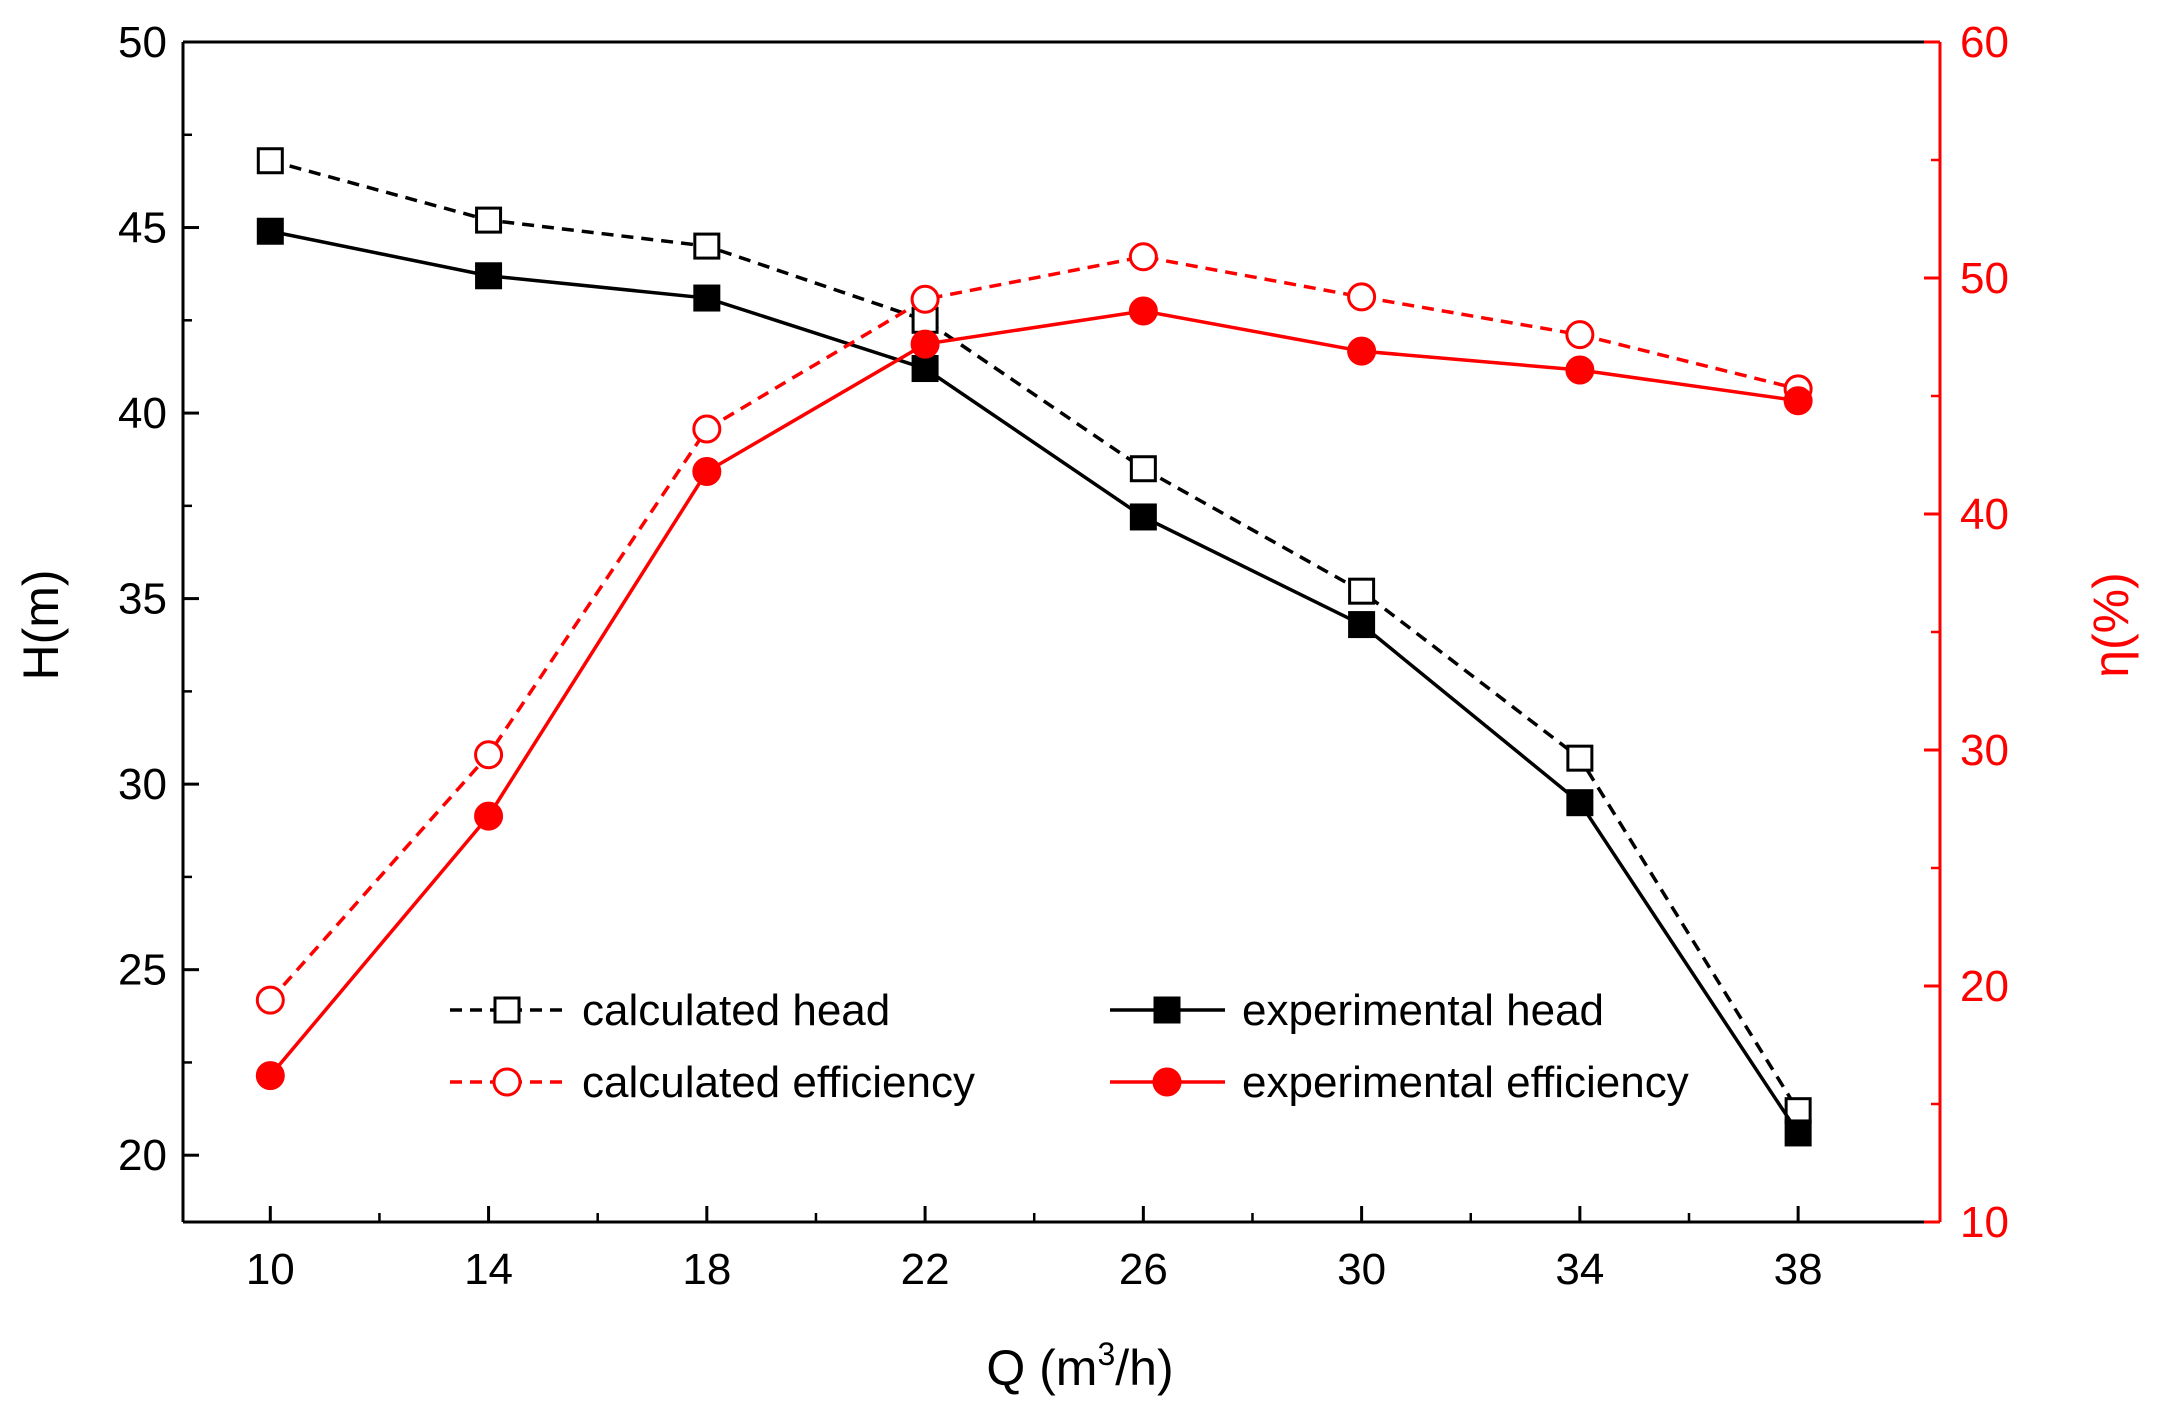 The image size is (2165, 1402). Describe the element at coordinates (270, 1269) in the screenshot. I see `x-tick-label: 10` at that location.